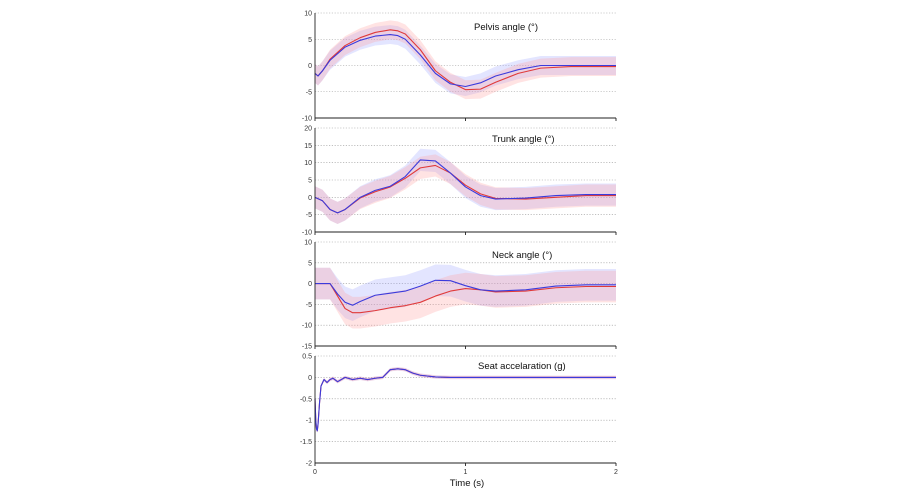  I want to click on y-tick-label: -1.5, so click(306, 442).